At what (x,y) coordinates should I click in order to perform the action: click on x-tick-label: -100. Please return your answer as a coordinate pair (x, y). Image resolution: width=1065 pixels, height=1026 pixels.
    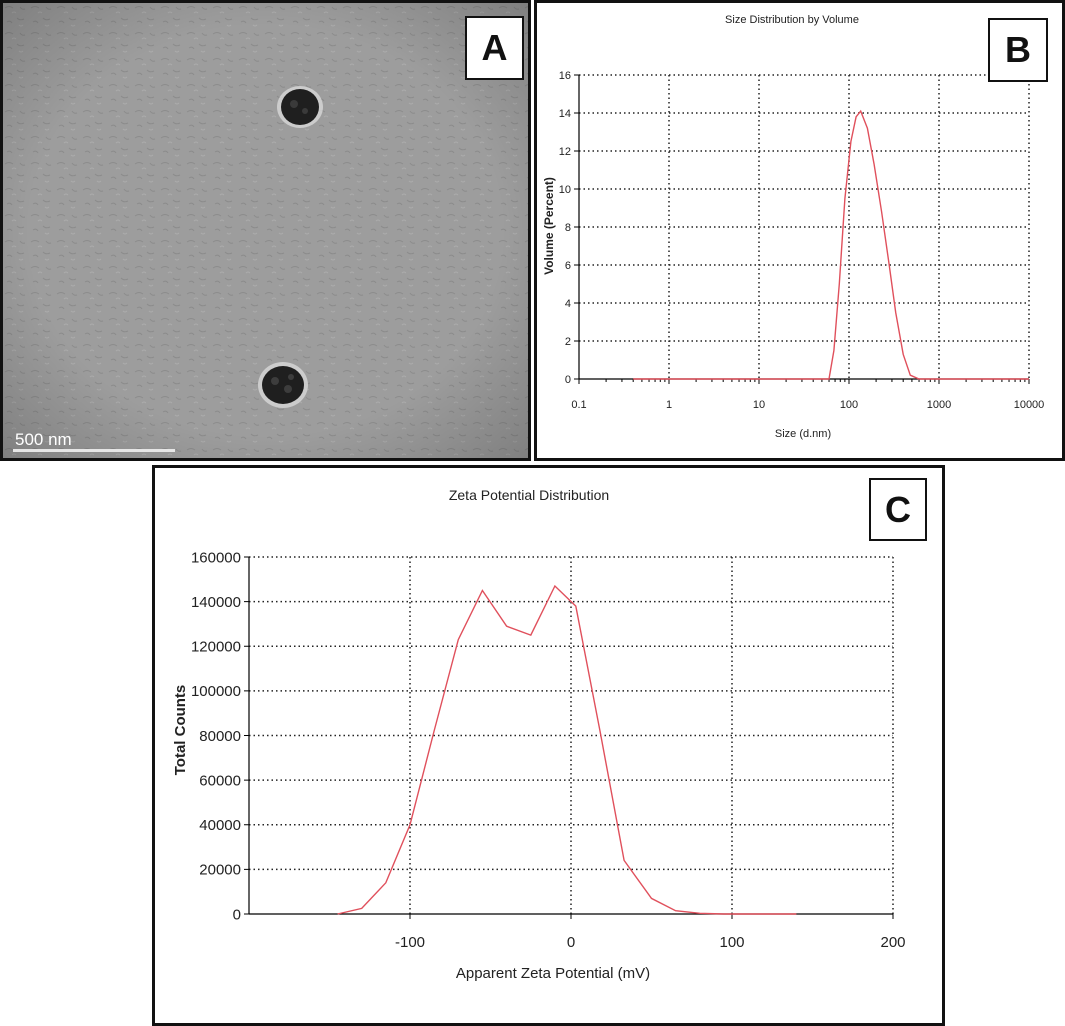
    Looking at the image, I should click on (410, 942).